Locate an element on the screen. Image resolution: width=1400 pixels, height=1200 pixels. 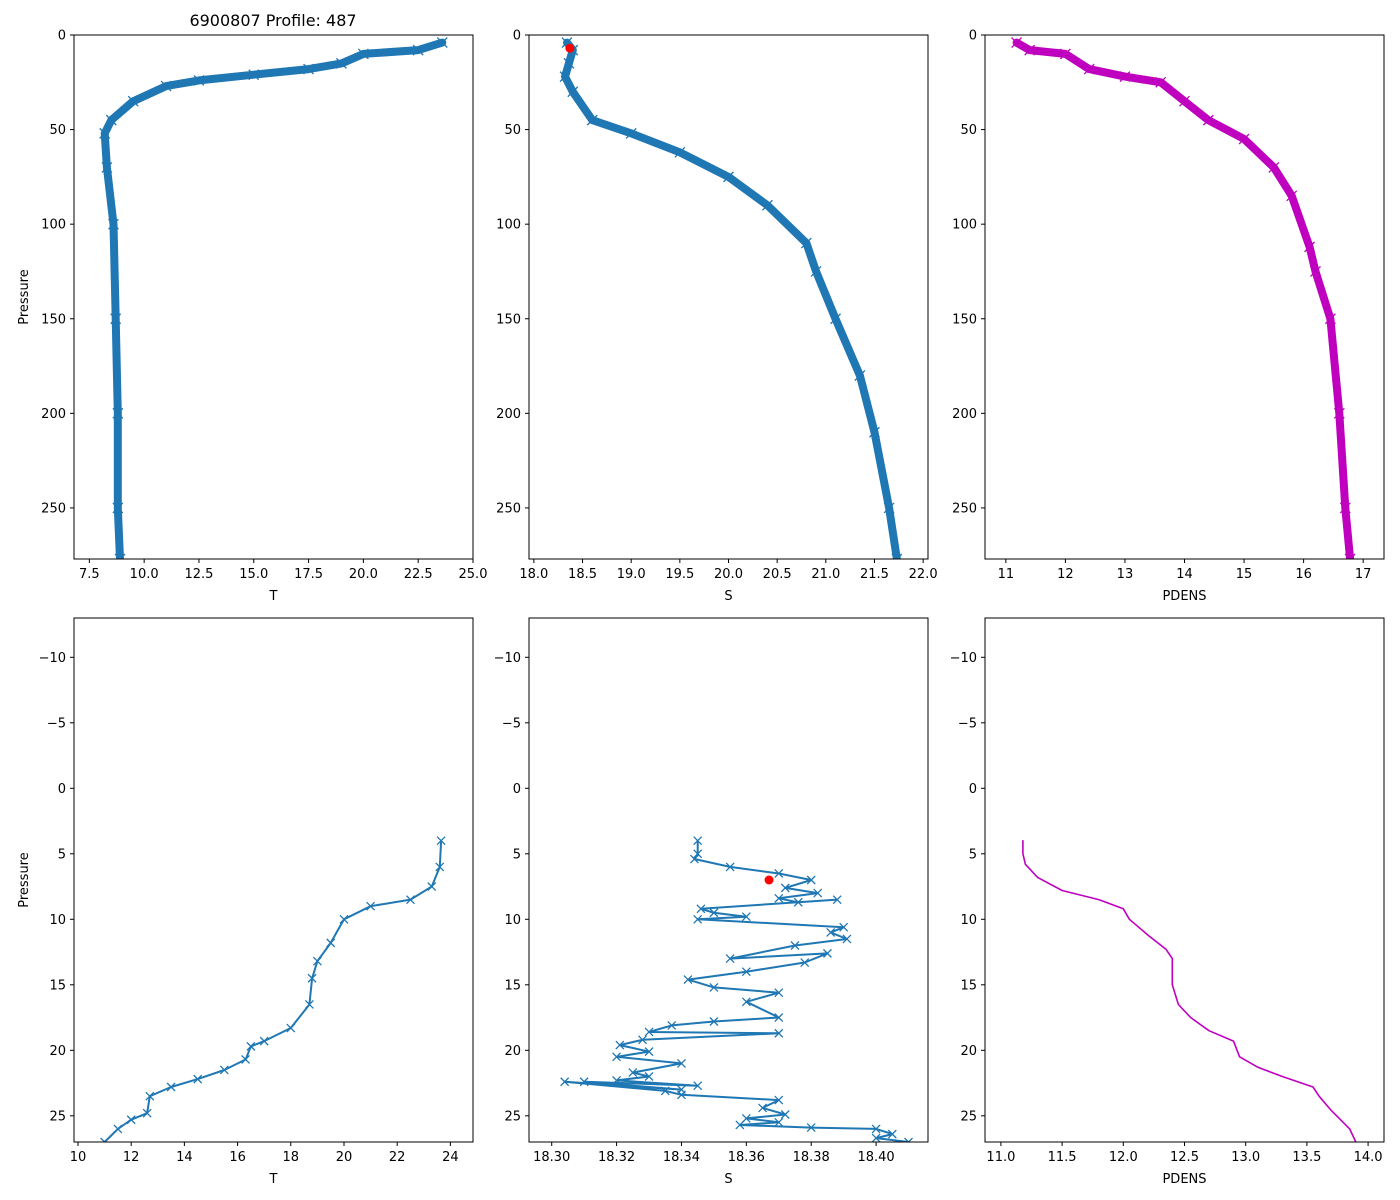
highlight-point is located at coordinates (570, 48).